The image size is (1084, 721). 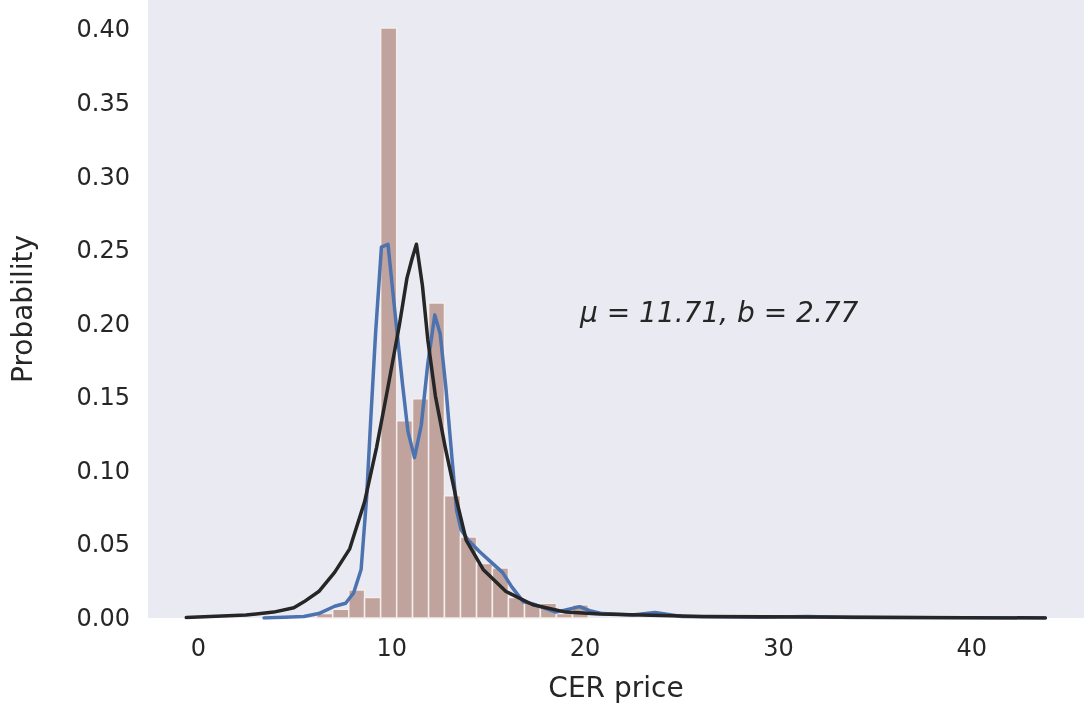 What do you see at coordinates (103, 618) in the screenshot?
I see `y-tick-label: 0.00` at bounding box center [103, 618].